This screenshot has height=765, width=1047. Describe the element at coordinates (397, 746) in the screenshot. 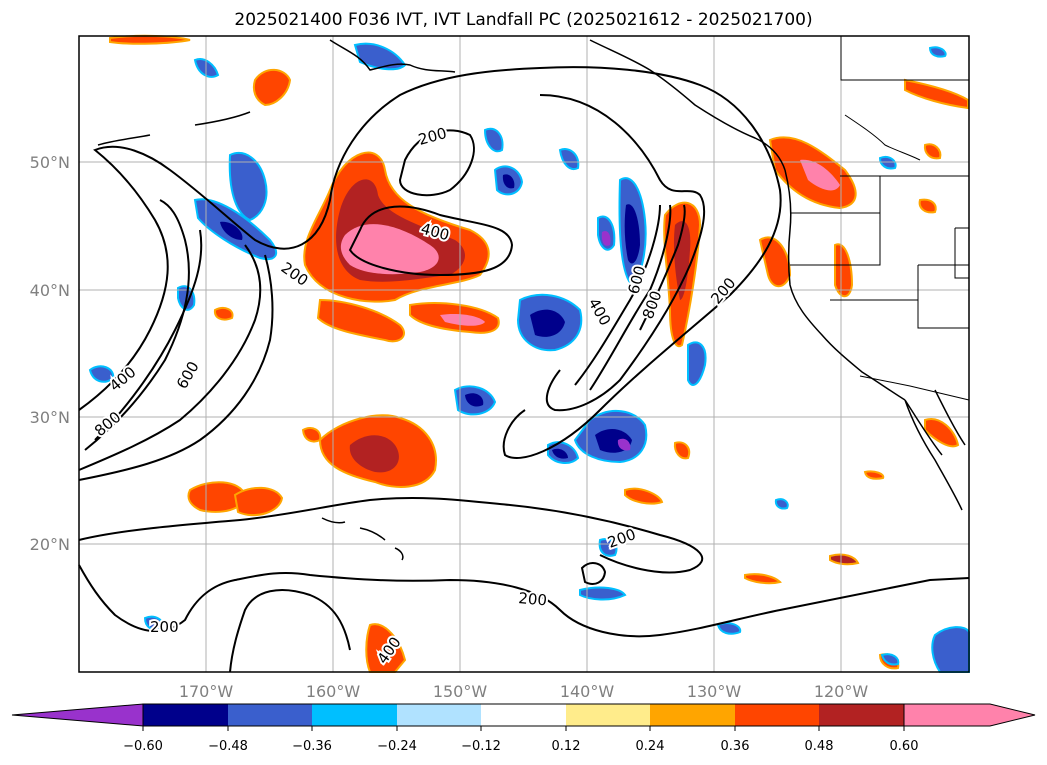

I see `colorbar-tick-label: −0.24` at that location.